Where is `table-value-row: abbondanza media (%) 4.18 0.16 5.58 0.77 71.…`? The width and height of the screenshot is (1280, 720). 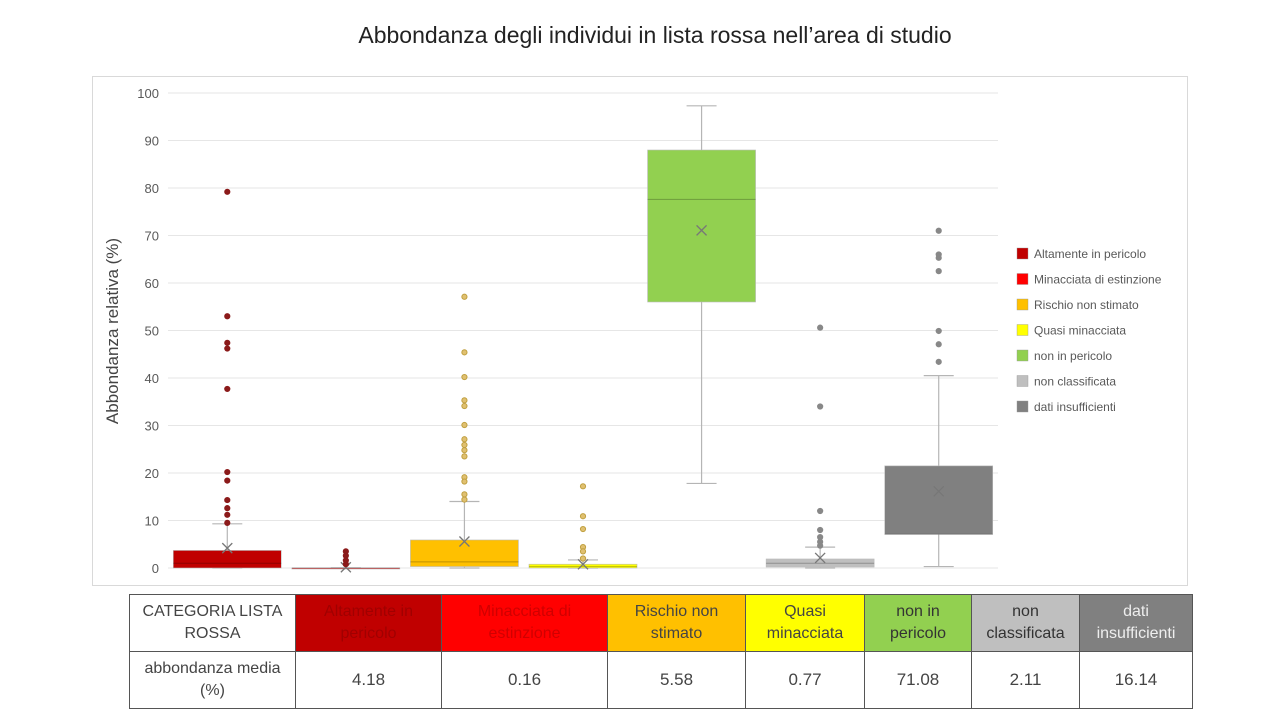 table-value-row: abbondanza media (%) 4.18 0.16 5.58 0.77 71.… is located at coordinates (661, 680).